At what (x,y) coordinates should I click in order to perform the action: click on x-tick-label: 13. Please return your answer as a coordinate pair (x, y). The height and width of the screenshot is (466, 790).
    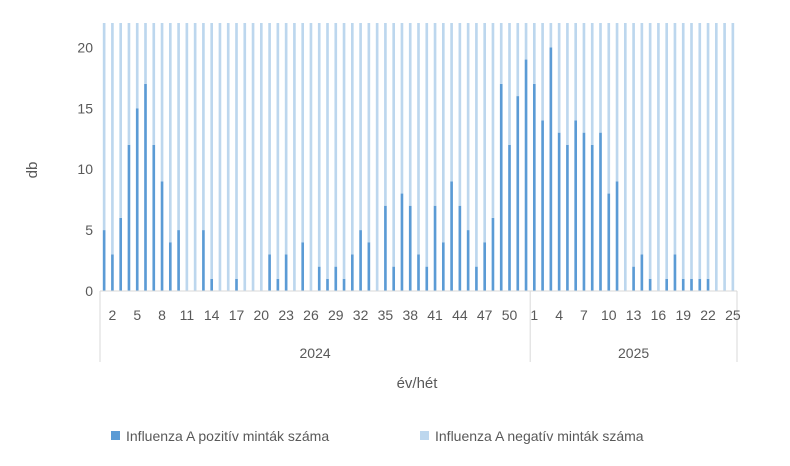
    Looking at the image, I should click on (634, 315).